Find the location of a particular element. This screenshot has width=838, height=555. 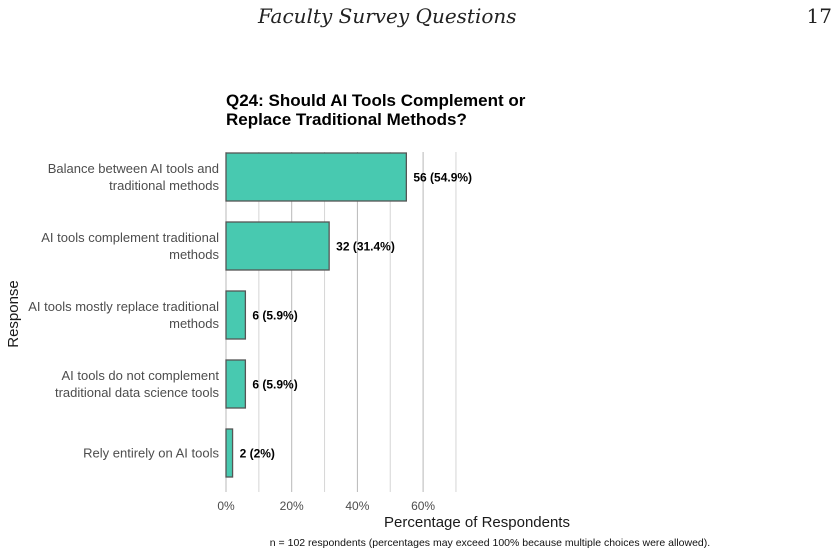

category-label: AI tools complement traditional is located at coordinates (130, 237).